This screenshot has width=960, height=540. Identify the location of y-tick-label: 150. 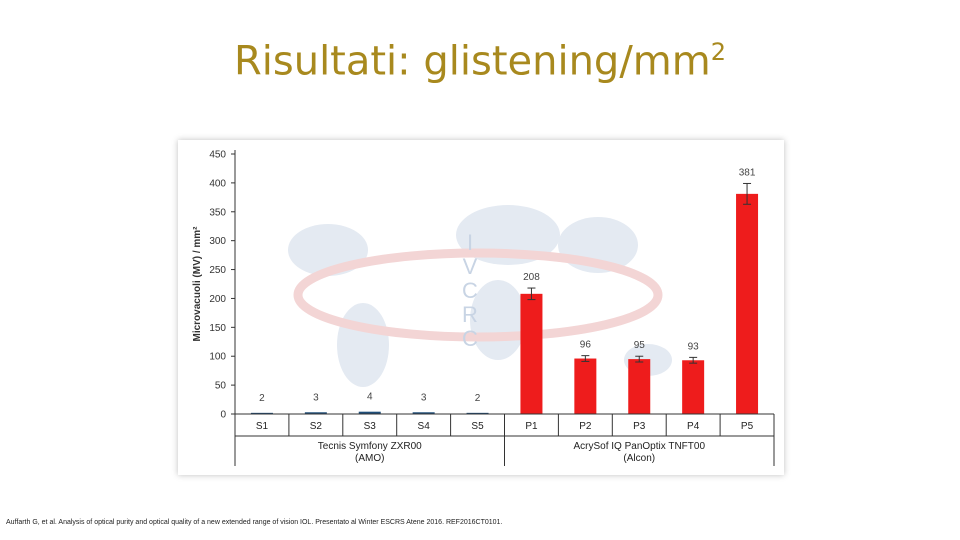
(217, 328).